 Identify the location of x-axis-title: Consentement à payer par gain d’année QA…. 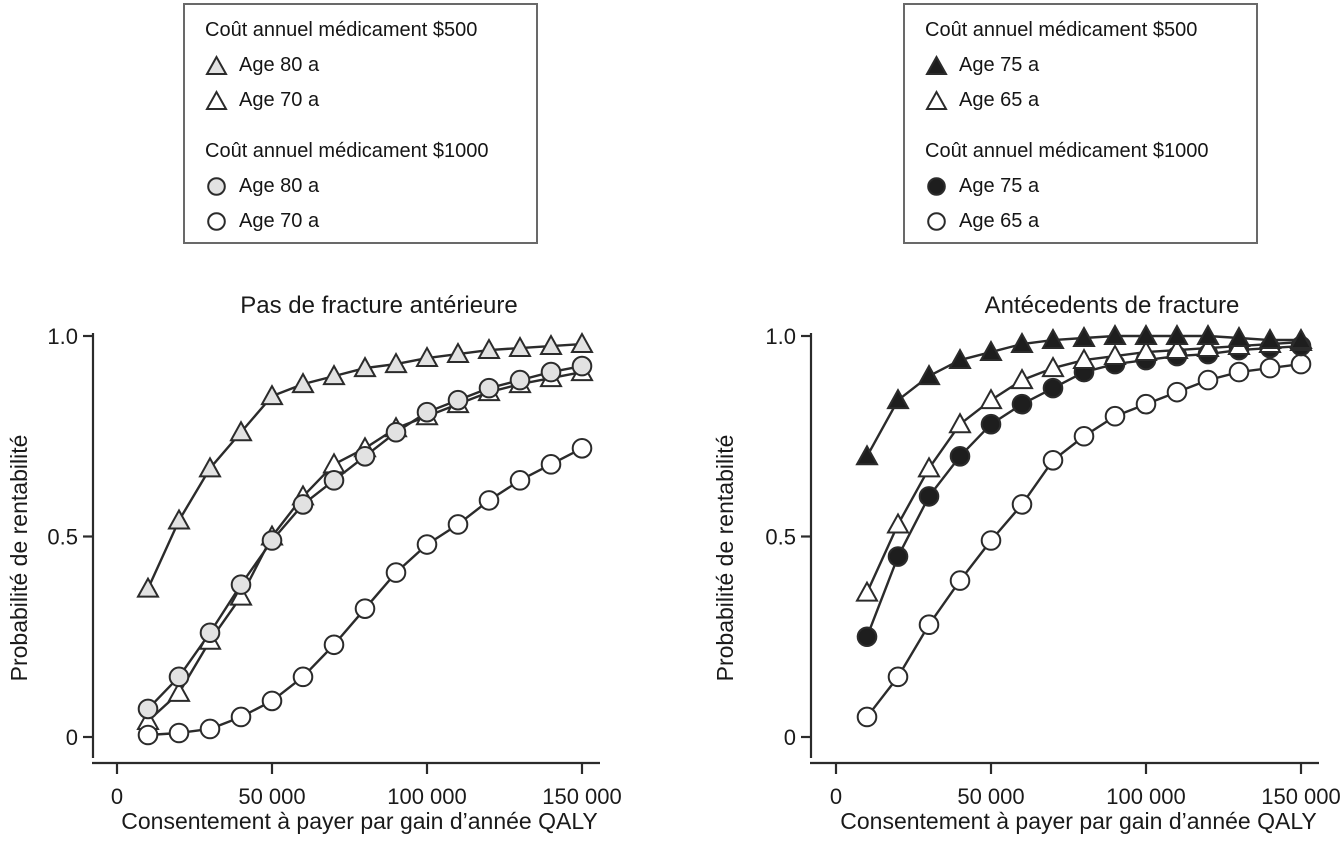
(359, 821).